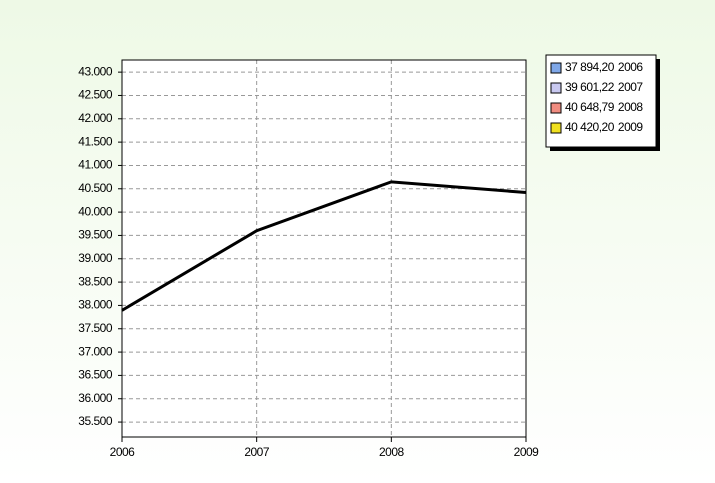 The image size is (715, 483). I want to click on y-tick-label: 40.500, so click(95, 188).